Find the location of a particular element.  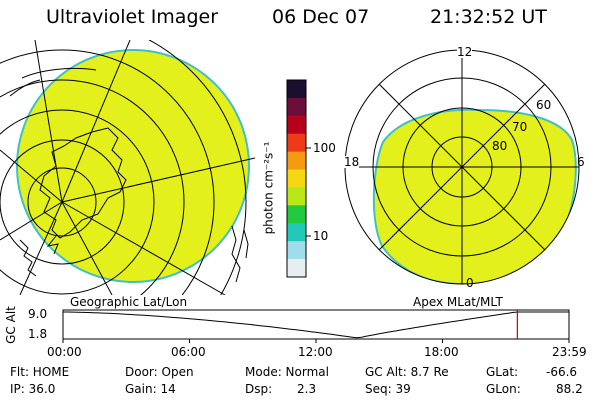

right-map-caption: Apex MLat/MLT is located at coordinates (458, 302).